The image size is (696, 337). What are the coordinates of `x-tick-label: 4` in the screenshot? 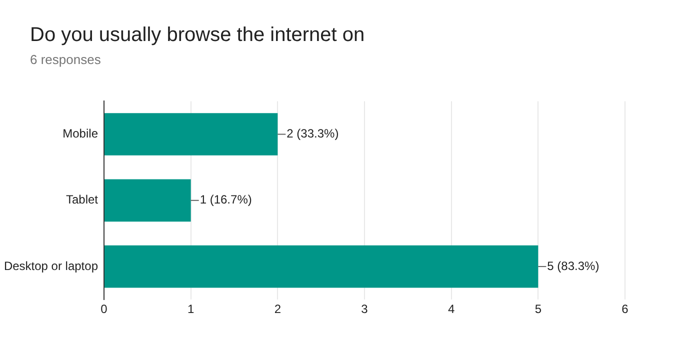 It's located at (451, 309).